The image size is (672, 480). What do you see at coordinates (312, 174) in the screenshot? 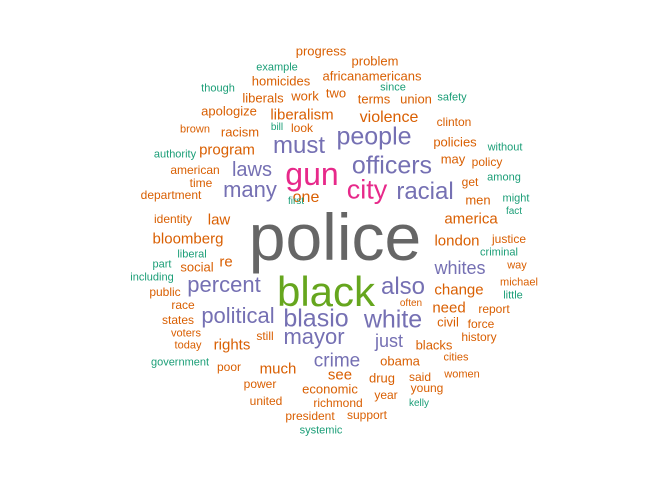
I see `word-gun: gun` at bounding box center [312, 174].